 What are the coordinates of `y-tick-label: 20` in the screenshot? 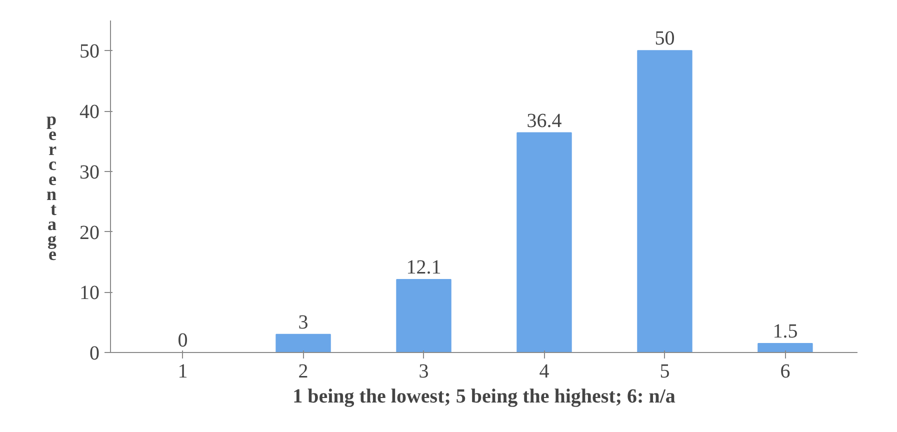 It's located at (90, 233).